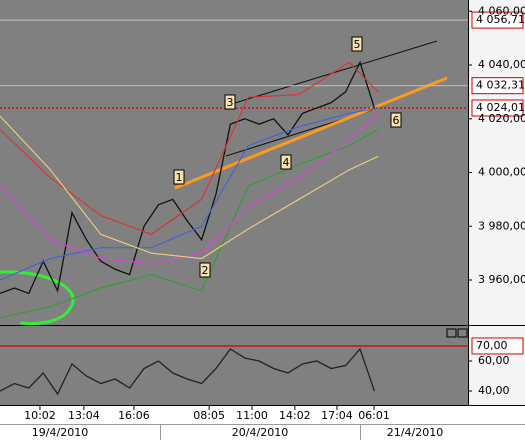  Describe the element at coordinates (37, 297) in the screenshot. I see `drawn-arc` at that location.